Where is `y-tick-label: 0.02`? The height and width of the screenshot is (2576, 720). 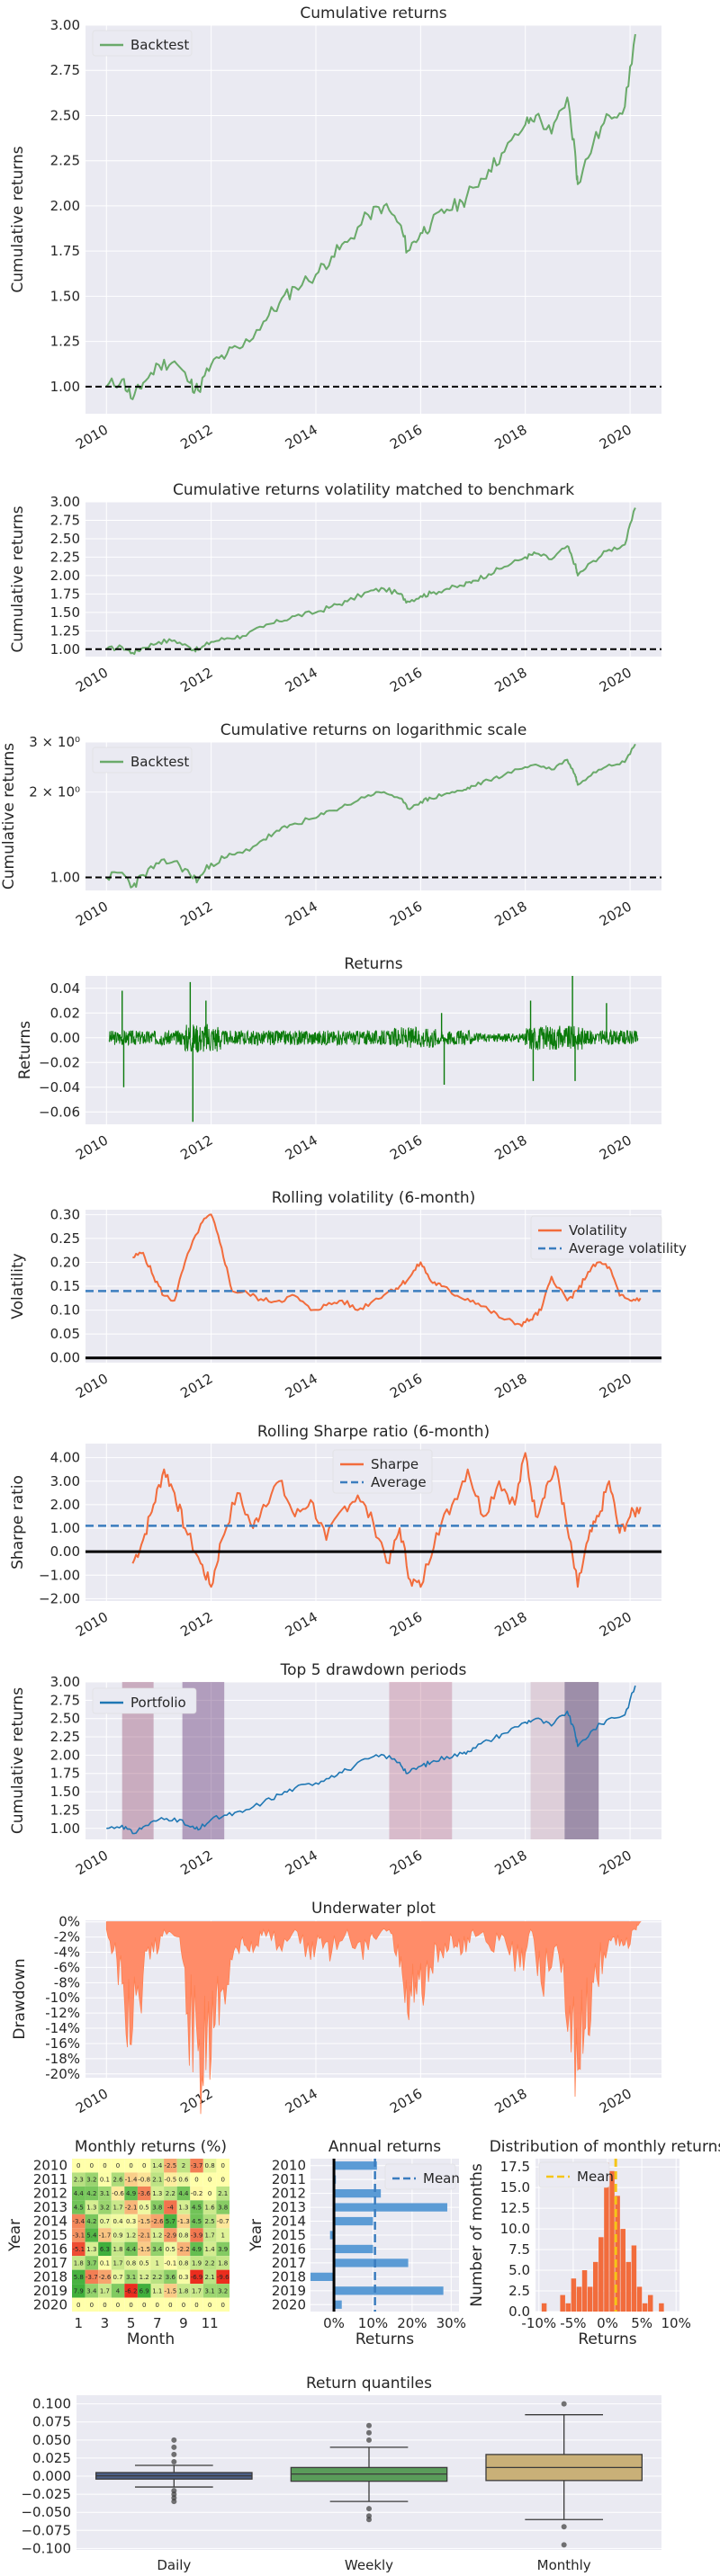 y-tick-label: 0.02 is located at coordinates (65, 1013).